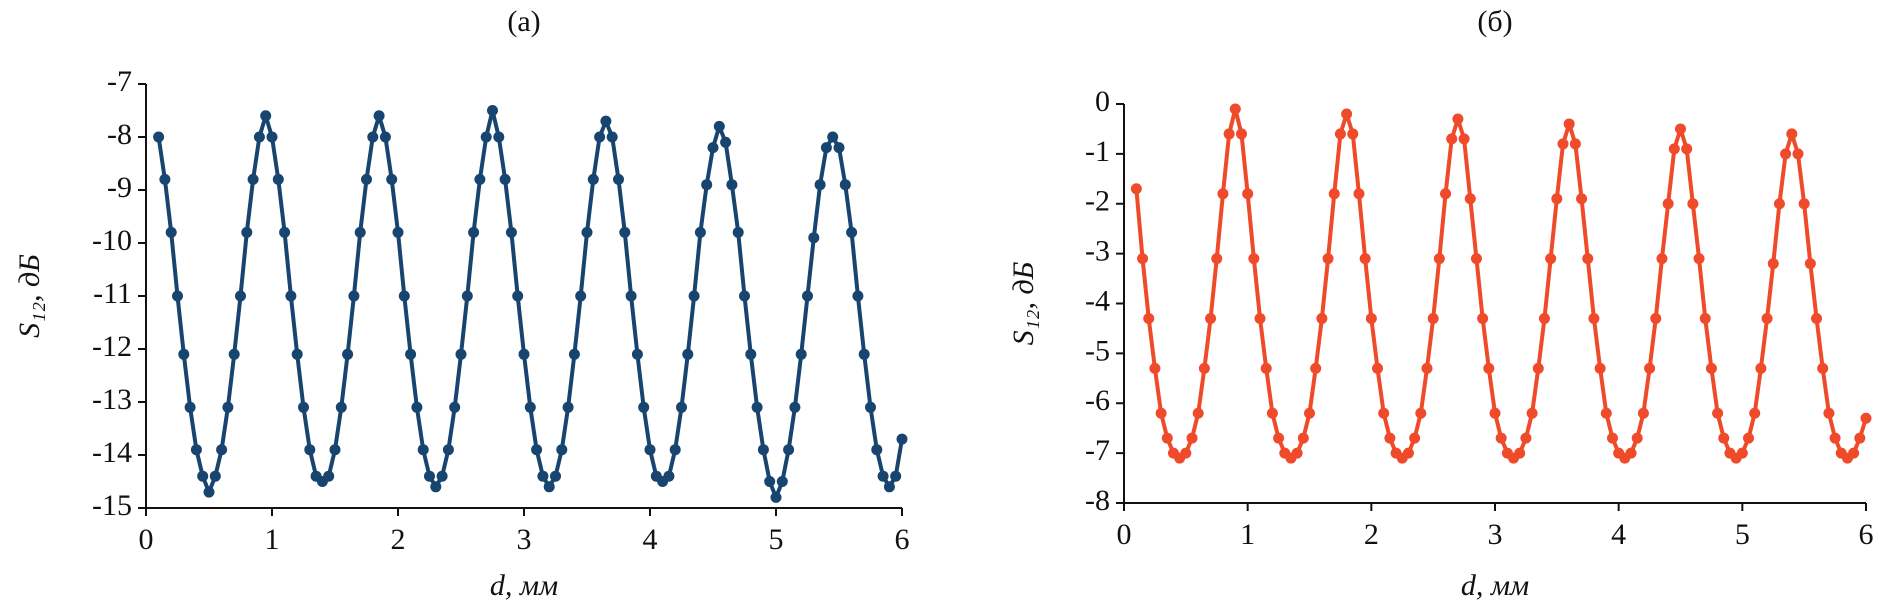  What do you see at coordinates (112, 240) in the screenshot?
I see `y-tick-label: -10` at bounding box center [112, 240].